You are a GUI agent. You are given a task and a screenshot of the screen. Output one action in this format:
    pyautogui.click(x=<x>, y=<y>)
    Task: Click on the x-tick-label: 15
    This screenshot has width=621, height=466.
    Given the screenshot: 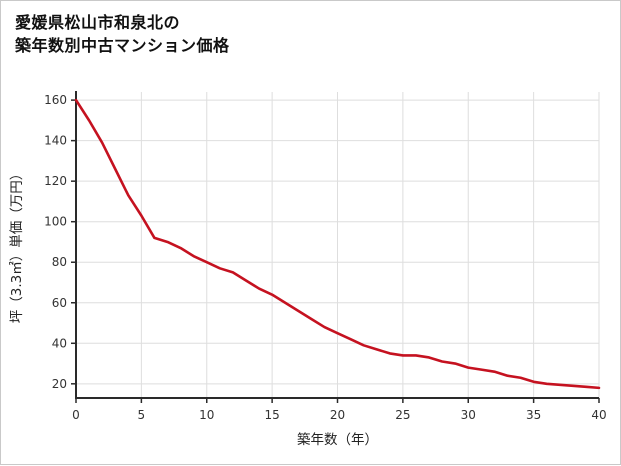 What is the action you would take?
    pyautogui.click(x=271, y=415)
    